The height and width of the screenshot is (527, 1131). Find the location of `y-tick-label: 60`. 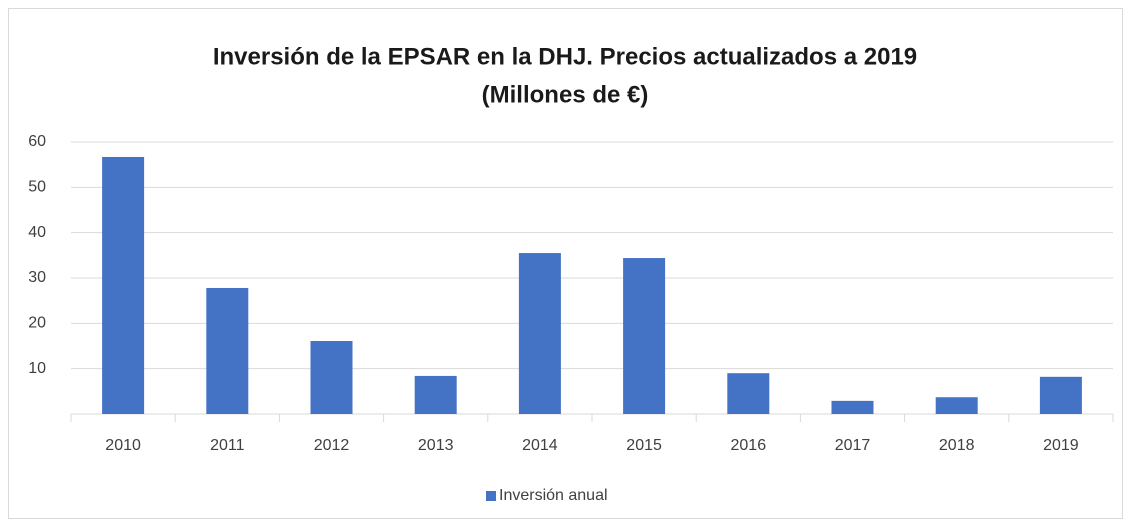

y-tick-label: 60 is located at coordinates (37, 141).